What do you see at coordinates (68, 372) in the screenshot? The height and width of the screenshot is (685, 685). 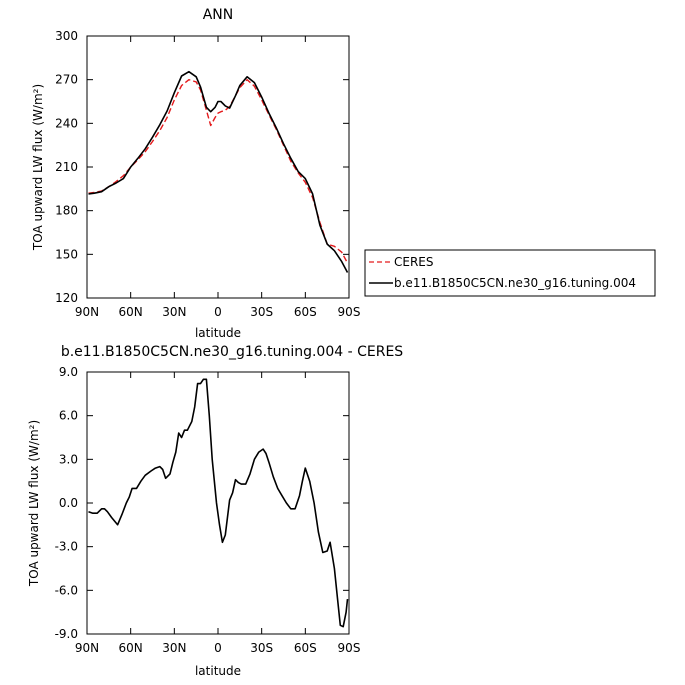 I see `y-tick-label: 9.0` at bounding box center [68, 372].